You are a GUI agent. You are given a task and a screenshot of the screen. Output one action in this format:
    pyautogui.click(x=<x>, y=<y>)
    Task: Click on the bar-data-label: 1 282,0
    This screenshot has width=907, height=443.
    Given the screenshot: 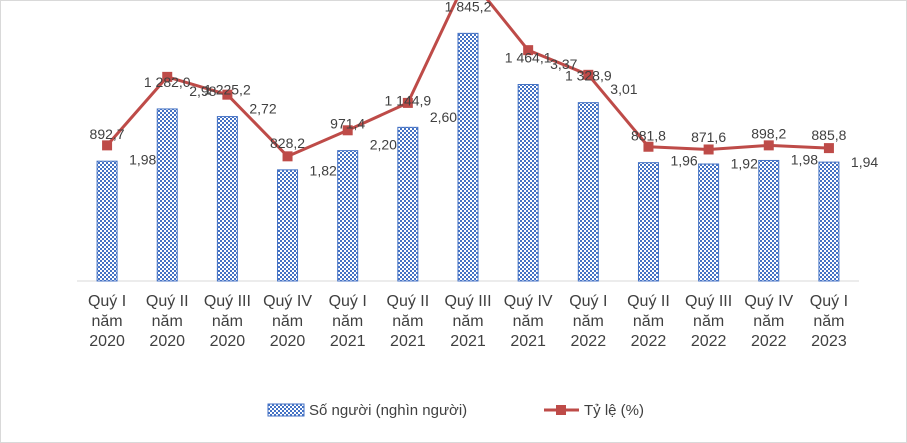 What is the action you would take?
    pyautogui.click(x=167, y=82)
    